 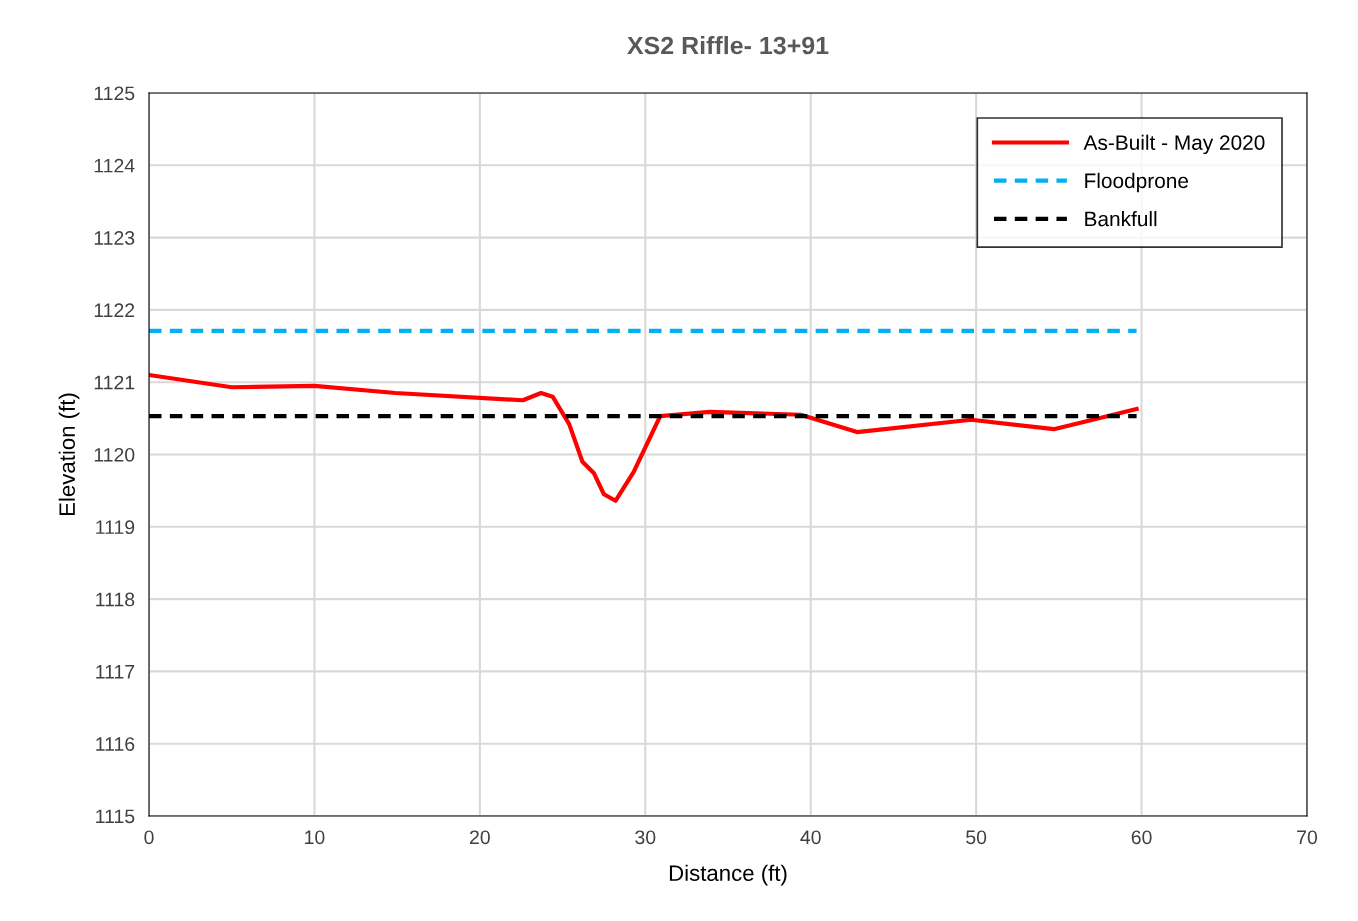 What do you see at coordinates (114, 93) in the screenshot?
I see `y-tick-label: 1125` at bounding box center [114, 93].